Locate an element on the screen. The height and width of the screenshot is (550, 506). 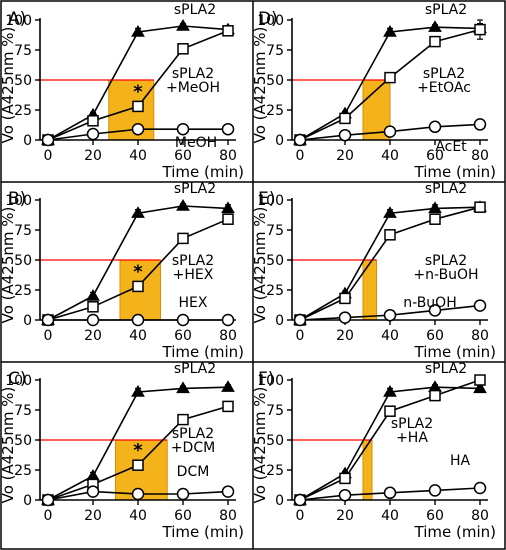
series-label: sPLA2 +HA is located at coordinates (412, 431).